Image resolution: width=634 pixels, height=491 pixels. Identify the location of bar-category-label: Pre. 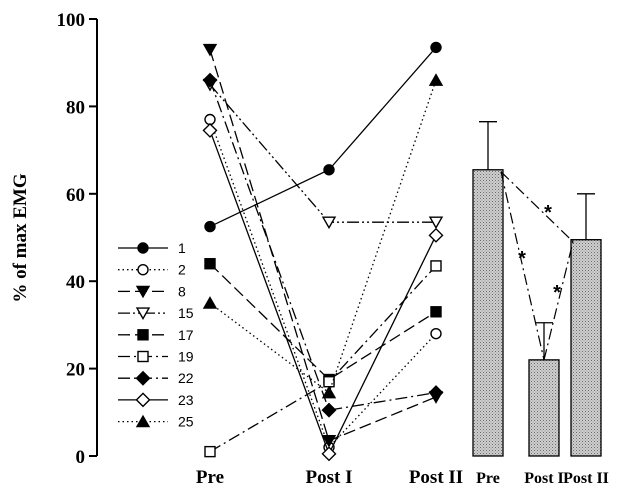
(488, 478).